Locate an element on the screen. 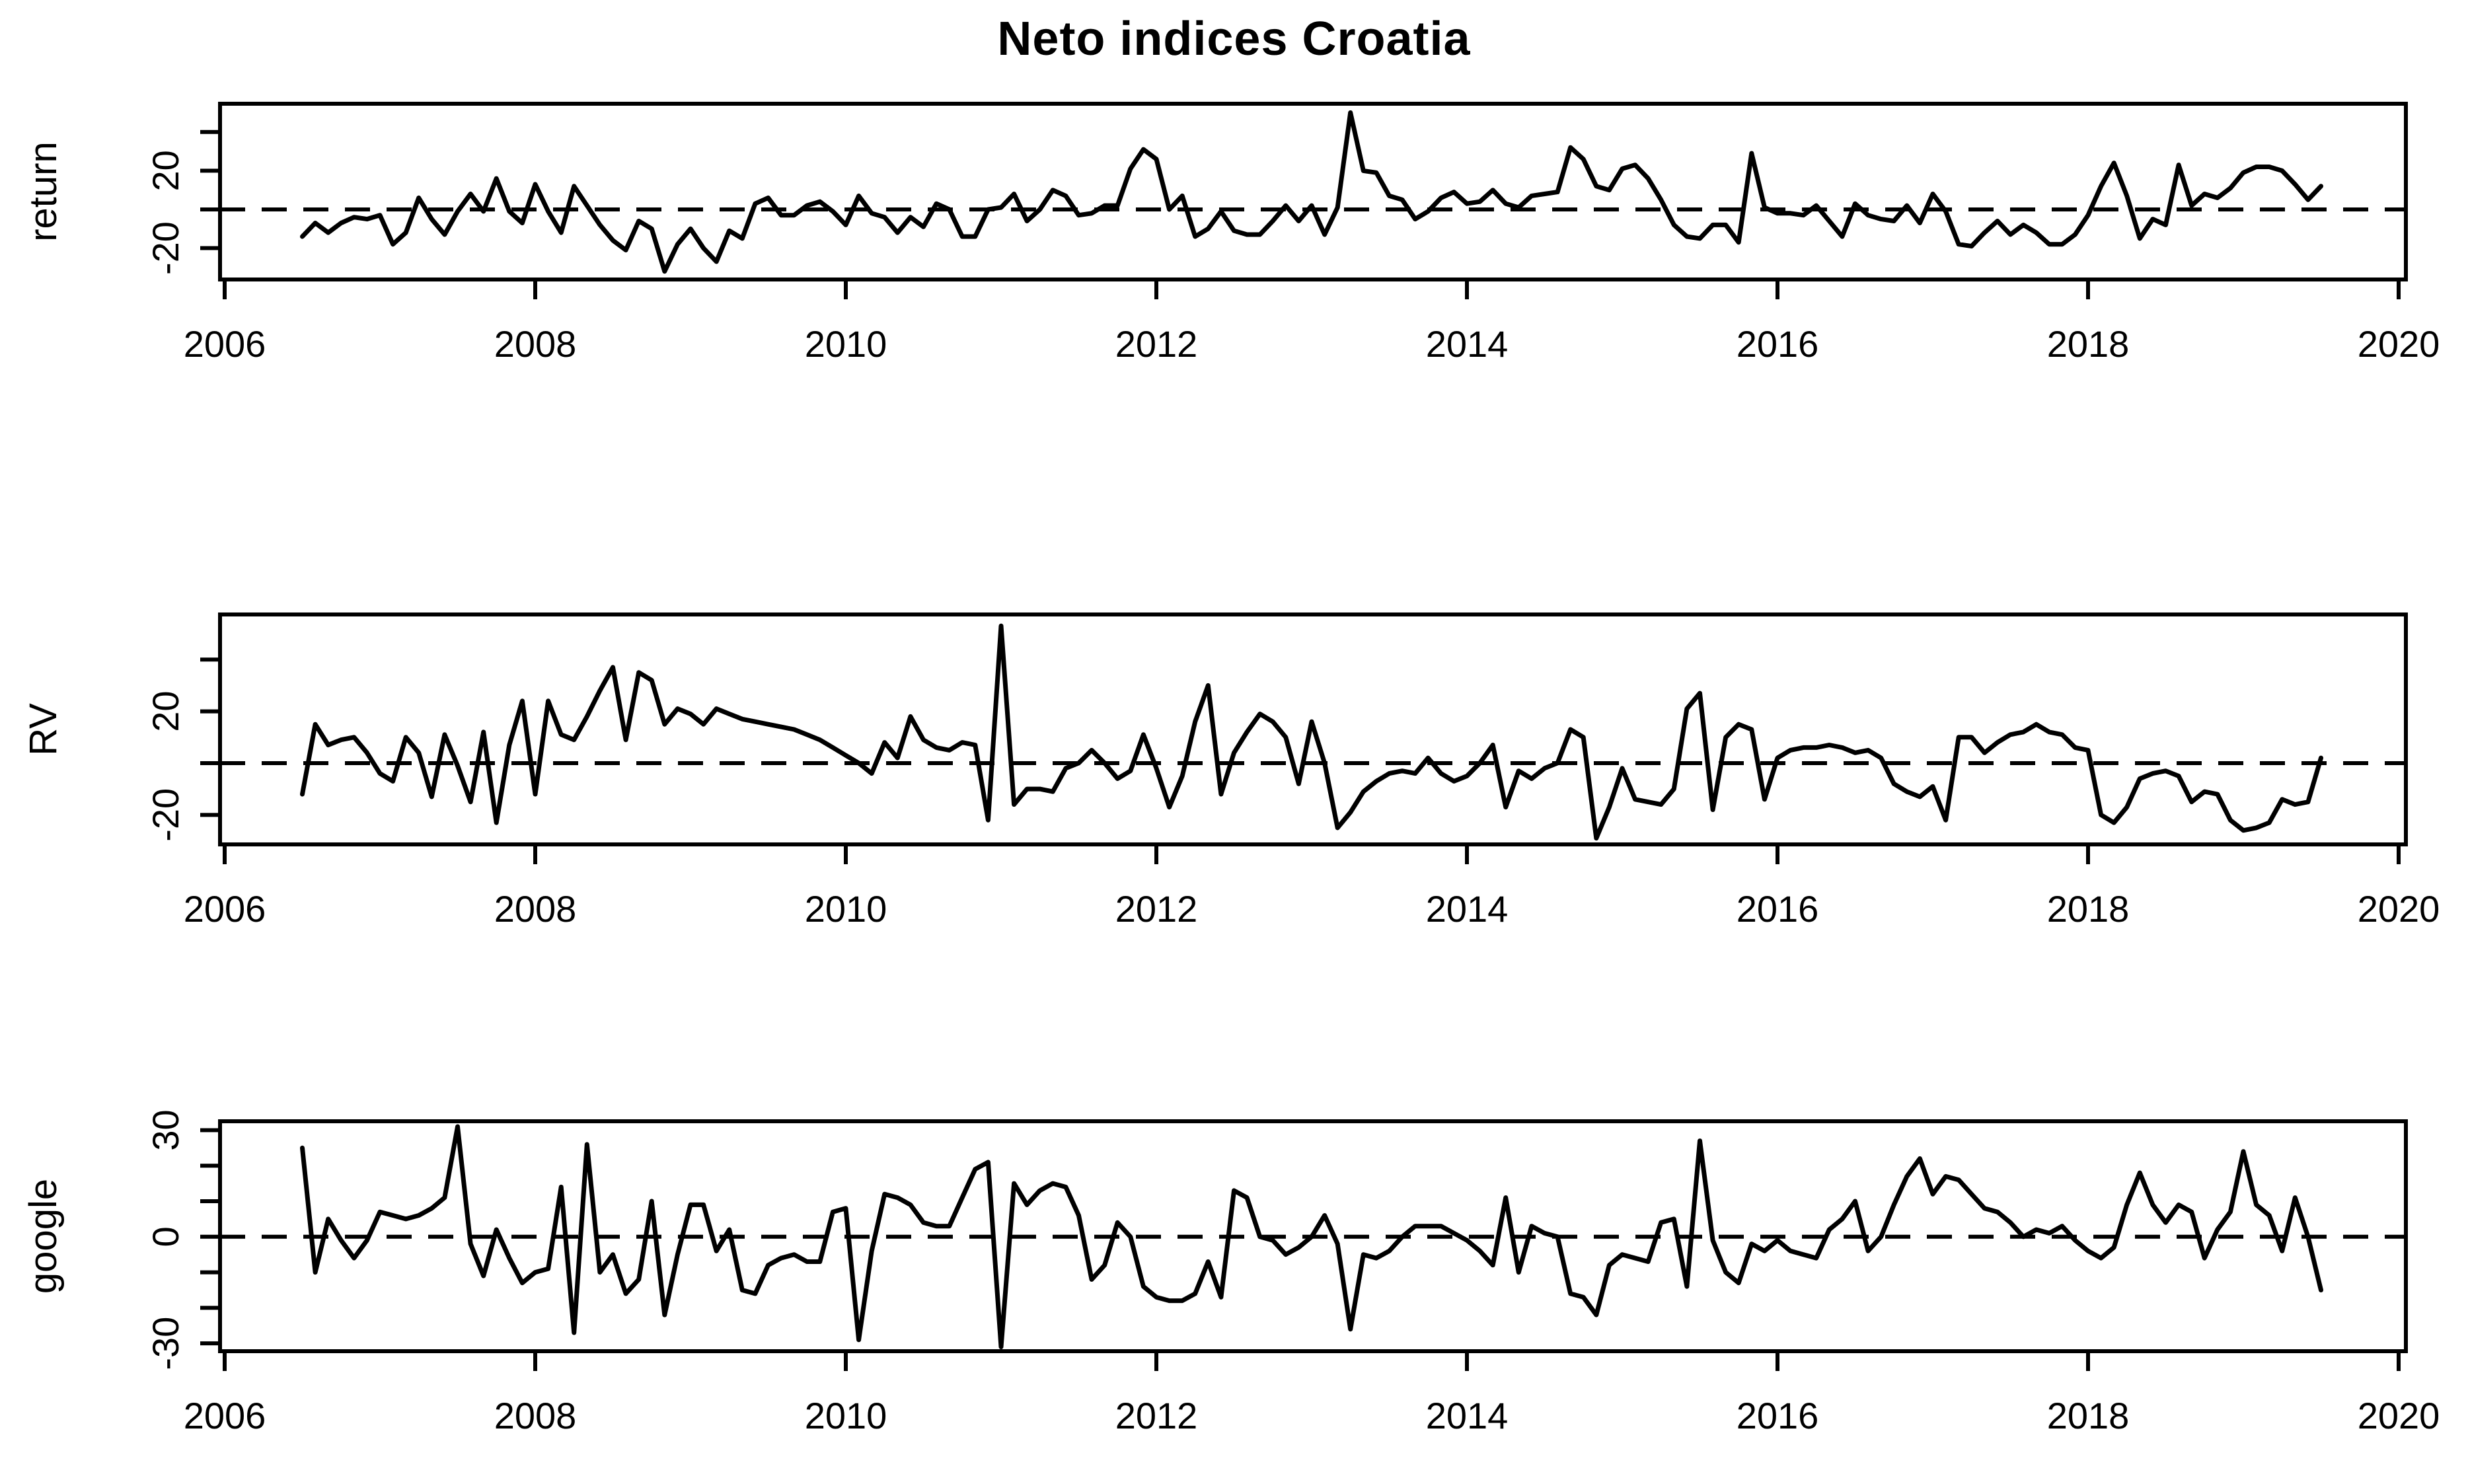 This screenshot has width=2468, height=1484. google-series-line is located at coordinates (1311, 1236).